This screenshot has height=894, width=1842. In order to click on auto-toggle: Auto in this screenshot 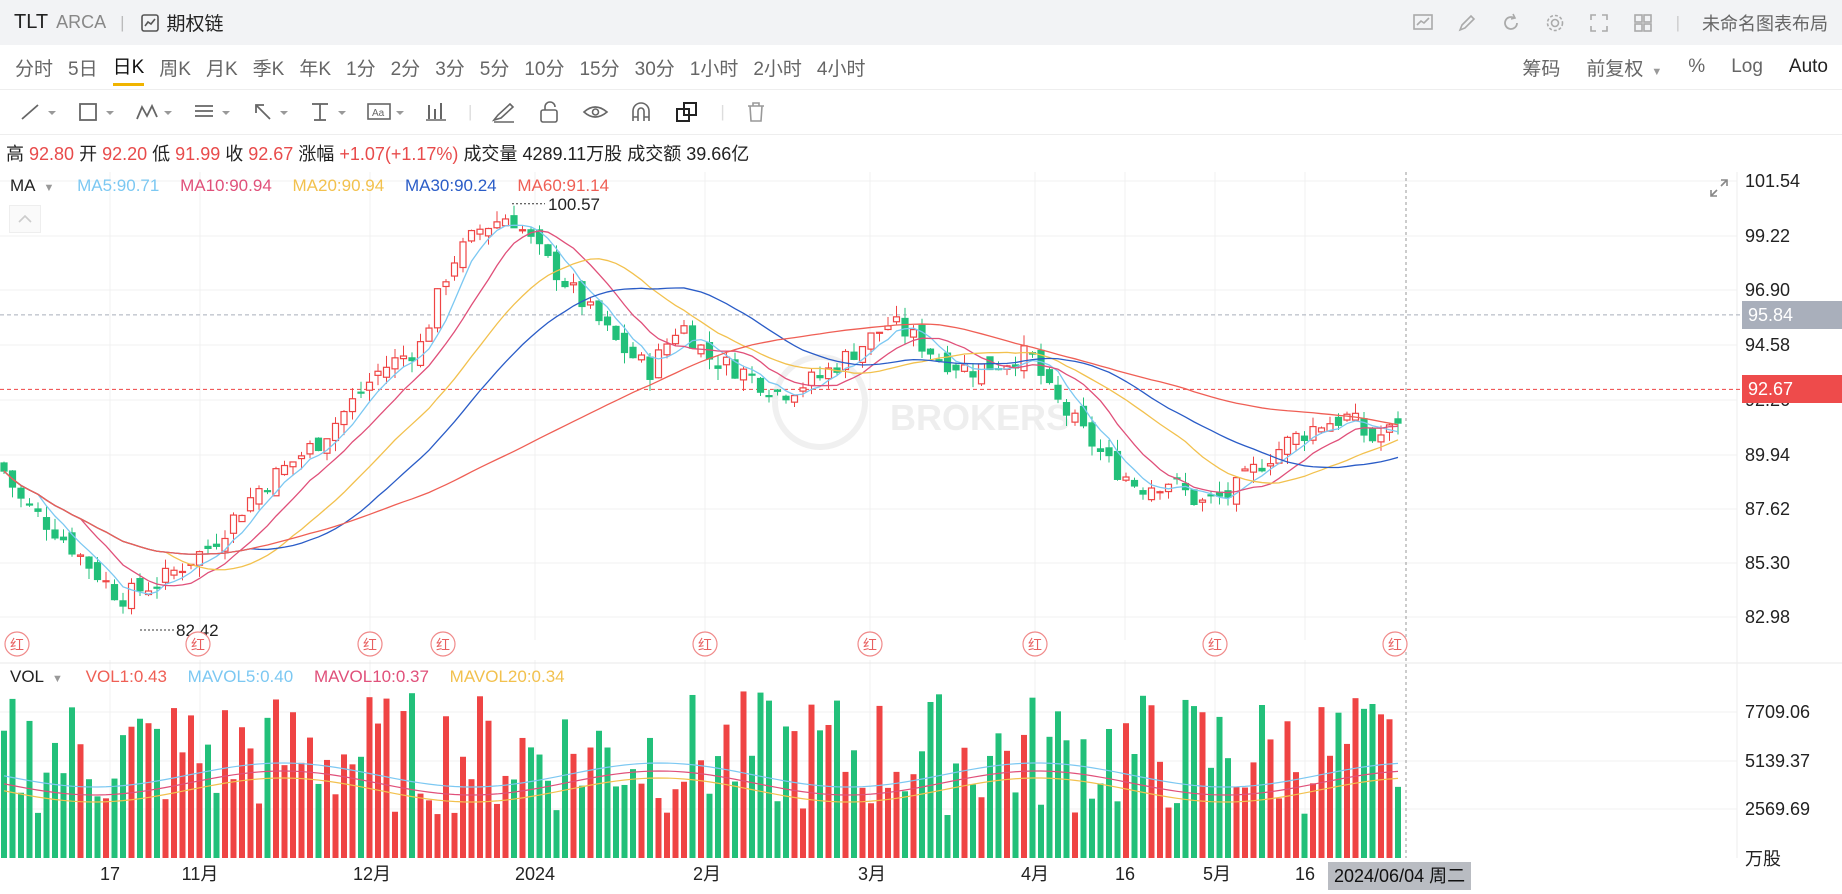, I will do `click(1808, 66)`.